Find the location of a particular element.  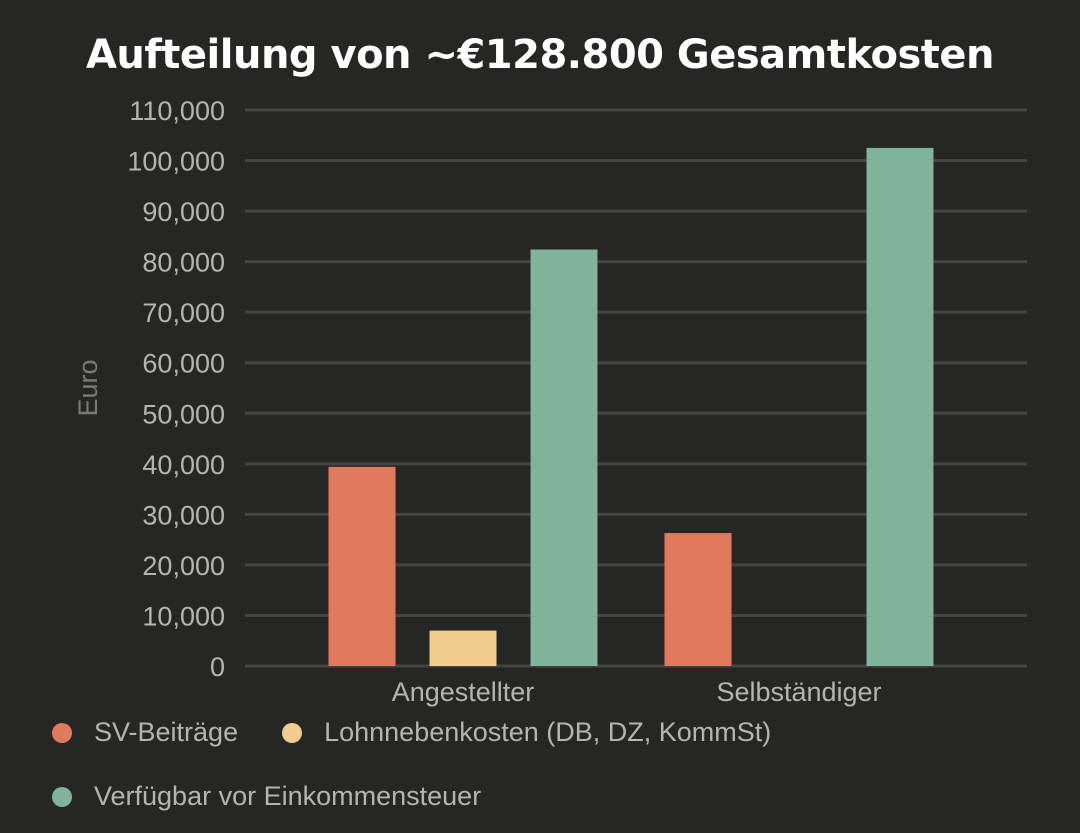

legend-label: Lohnnebenkosten (DB, DZ, KommSt) is located at coordinates (548, 732).